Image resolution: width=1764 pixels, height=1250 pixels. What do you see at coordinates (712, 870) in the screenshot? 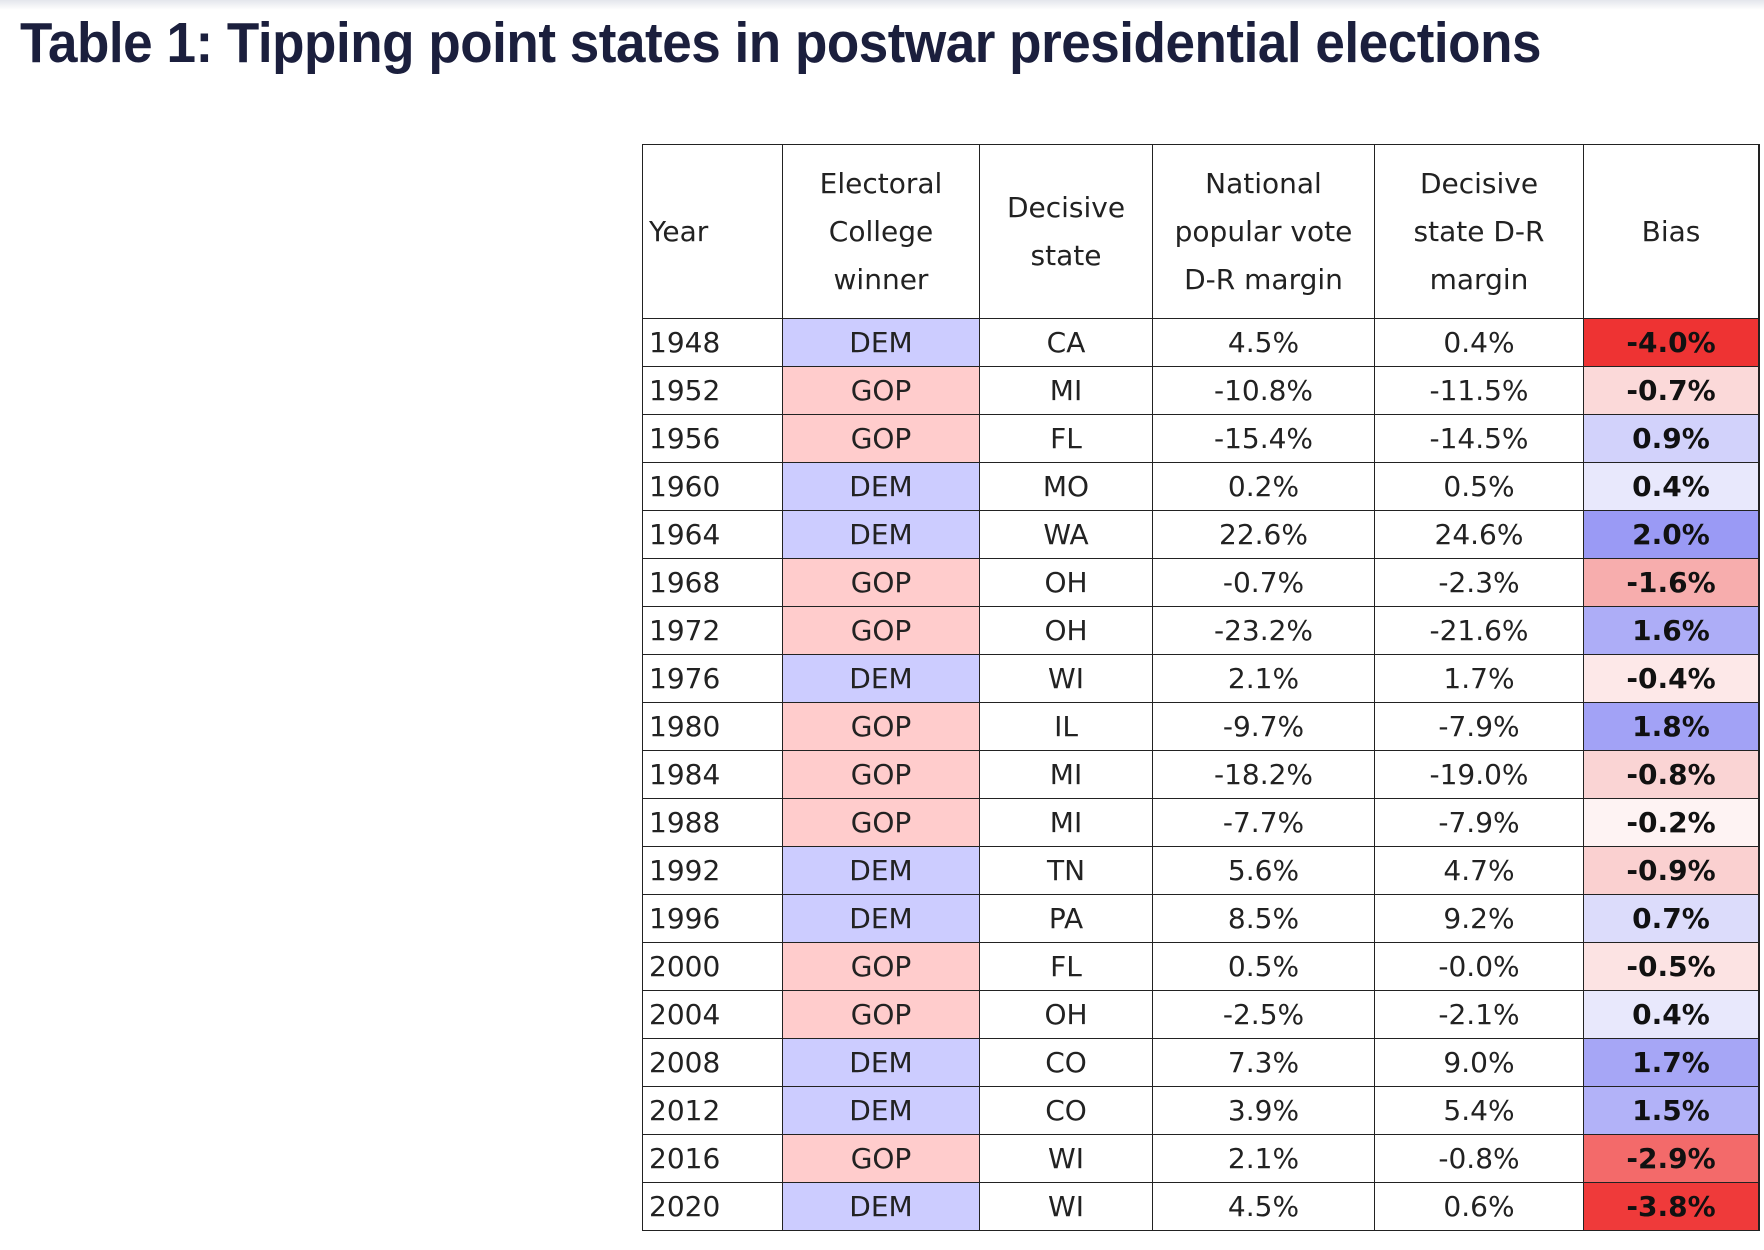
I see `cell-year: 1992` at bounding box center [712, 870].